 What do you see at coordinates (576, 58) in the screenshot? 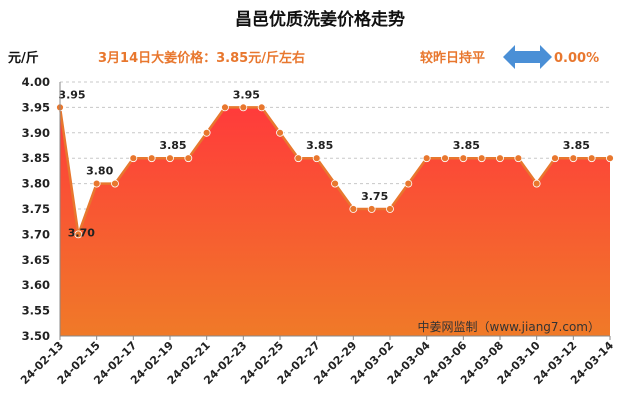
I see `compare-value: 0.00%` at bounding box center [576, 58].